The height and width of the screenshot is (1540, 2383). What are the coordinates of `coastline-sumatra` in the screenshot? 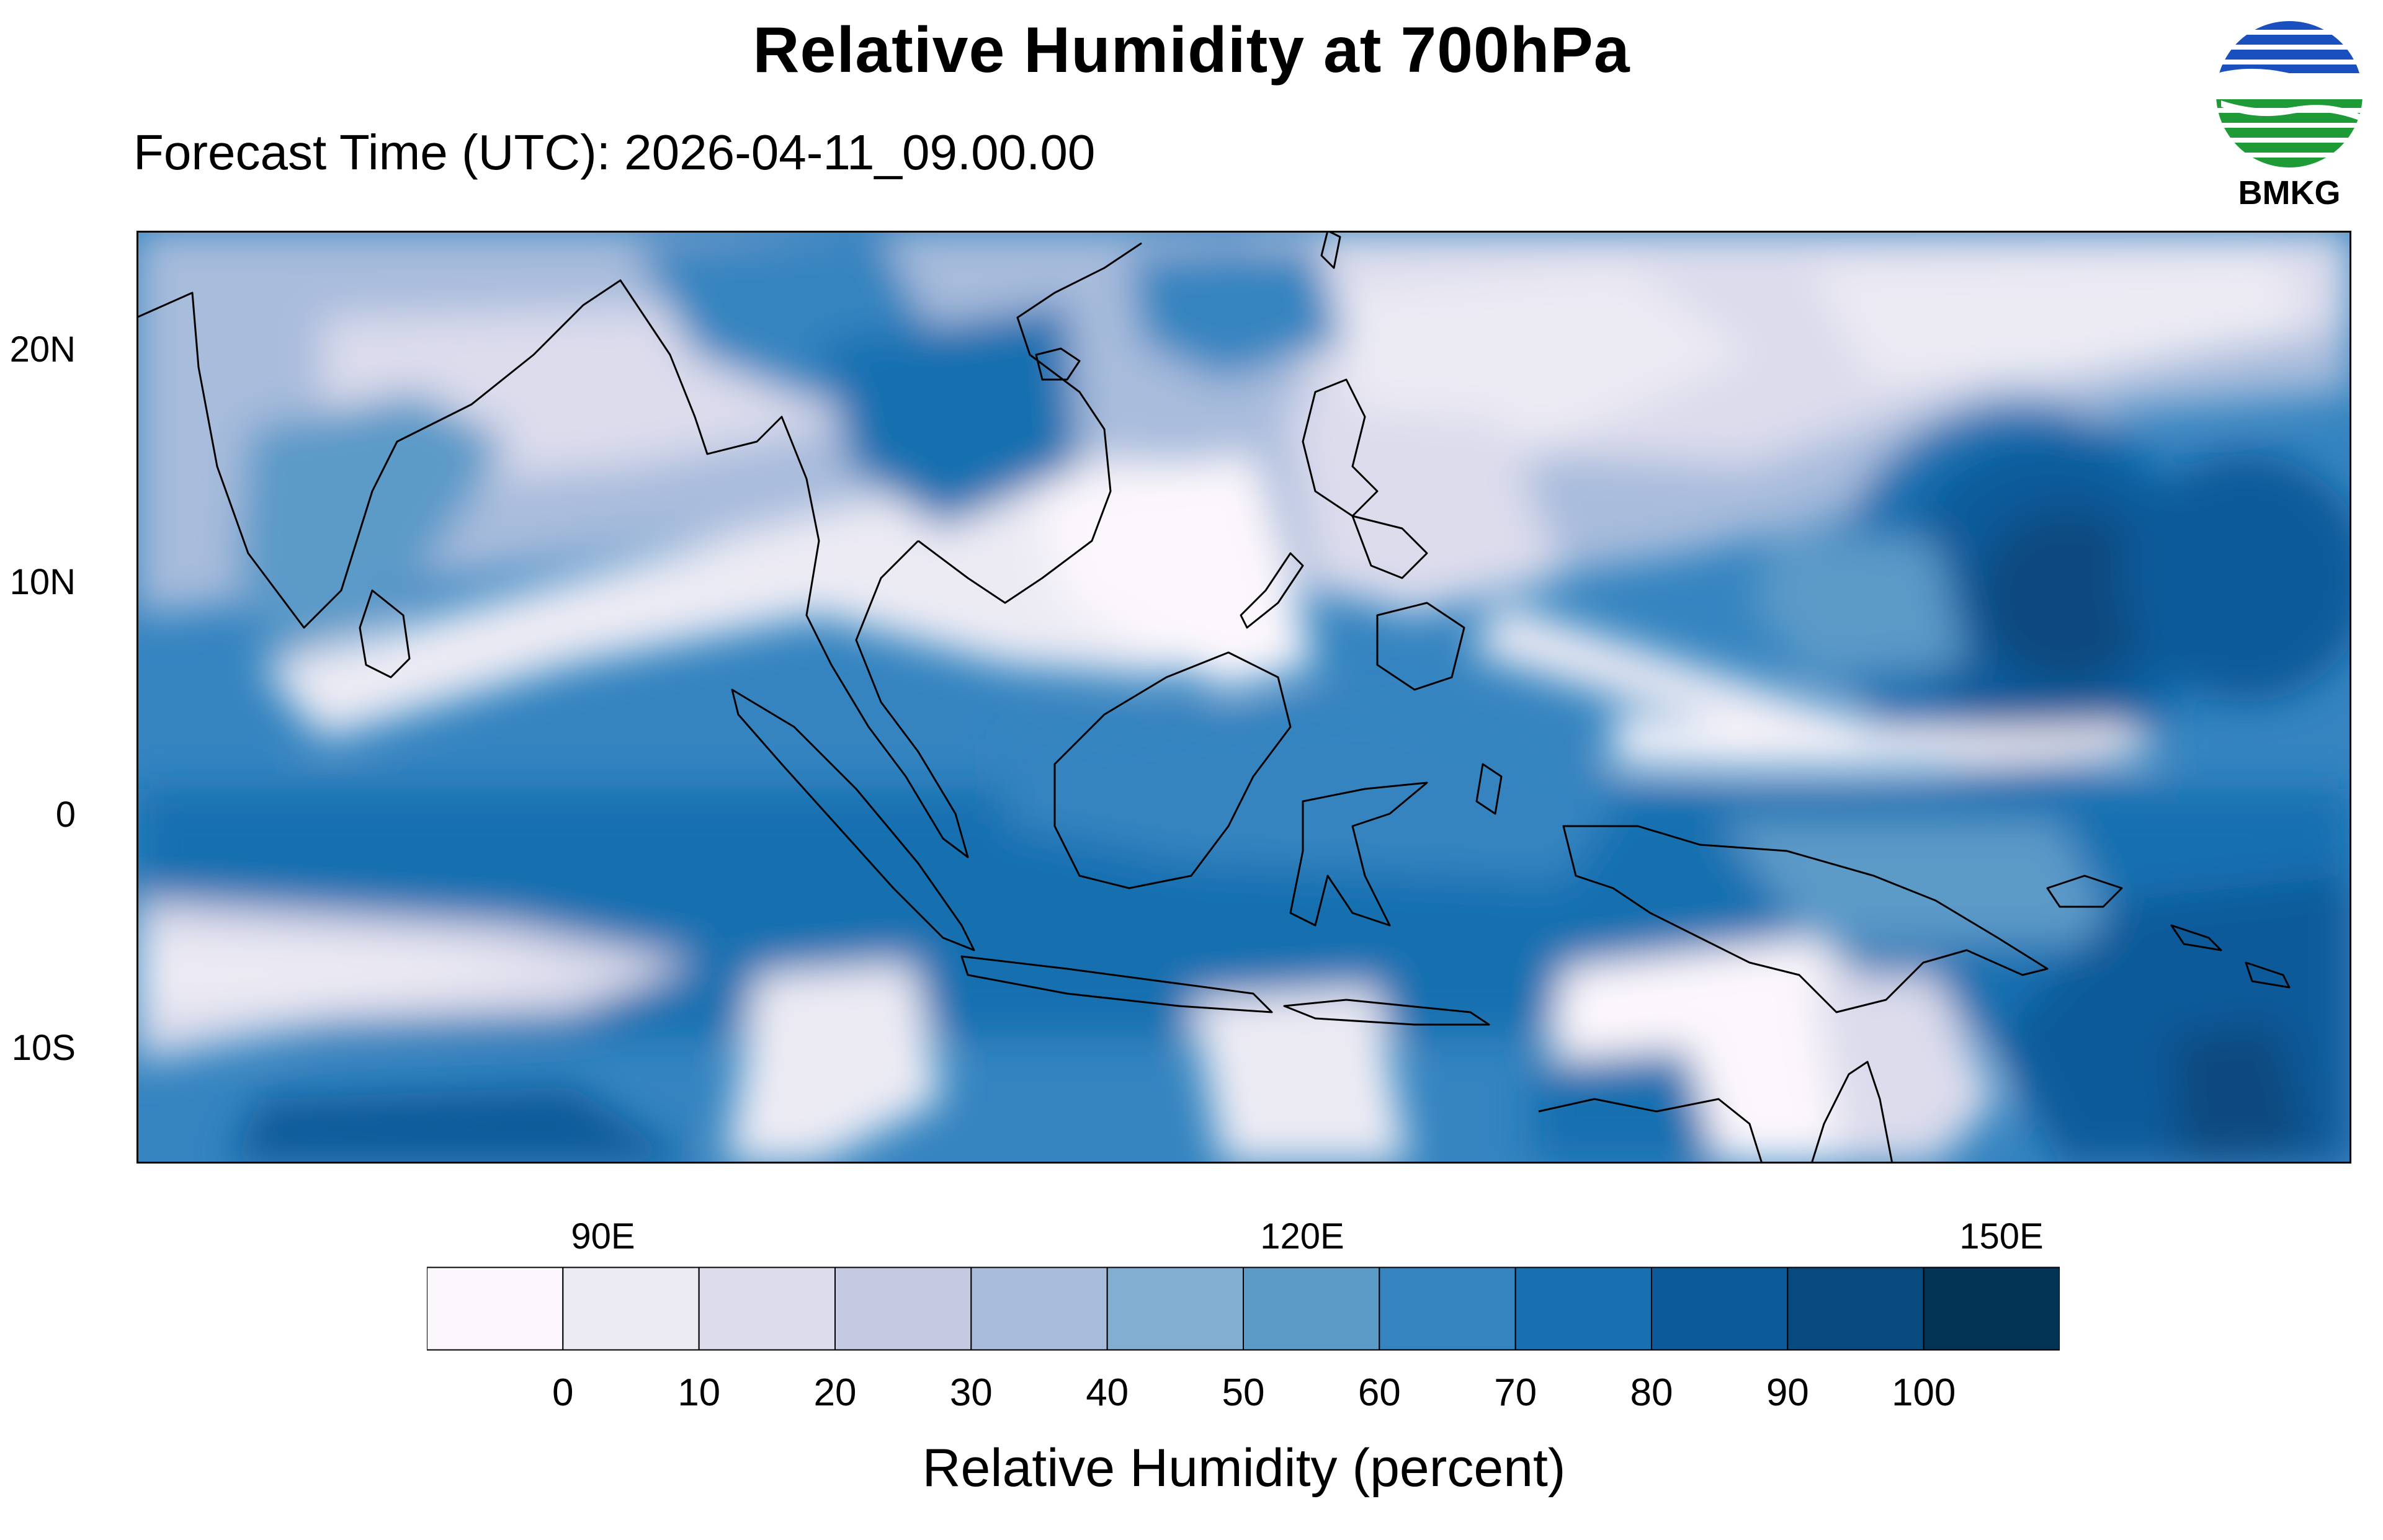 It's located at (853, 820).